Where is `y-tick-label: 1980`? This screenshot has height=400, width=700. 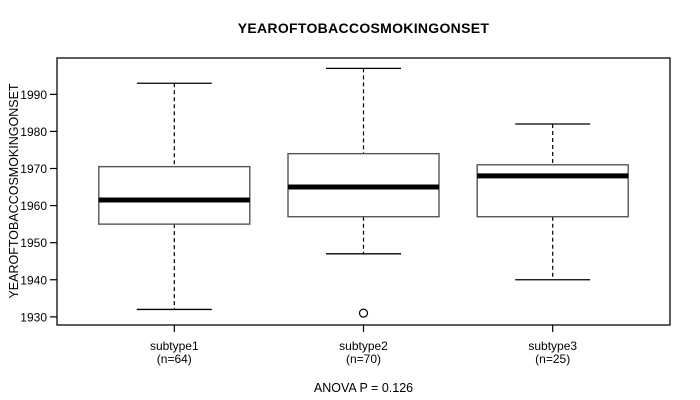
y-tick-label: 1980 is located at coordinates (33, 132).